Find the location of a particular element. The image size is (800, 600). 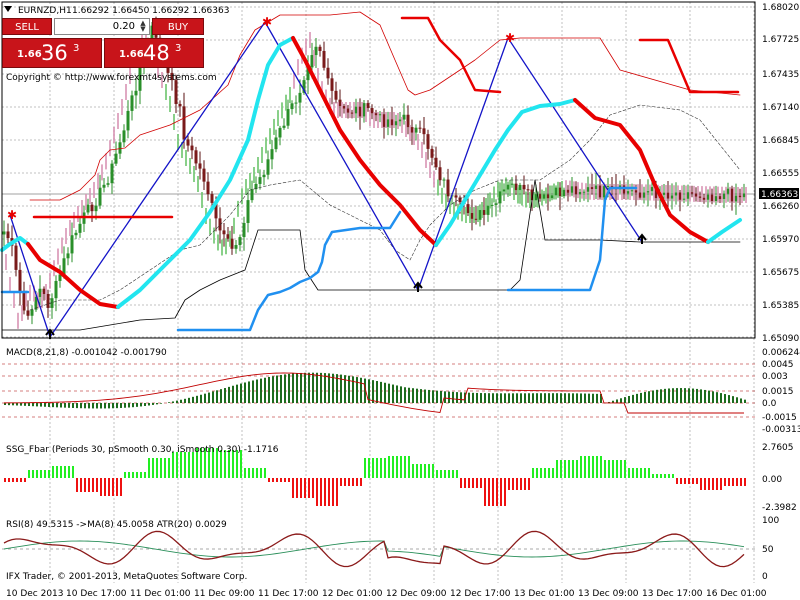

header-dropdown-icon is located at coordinates (8, 9).